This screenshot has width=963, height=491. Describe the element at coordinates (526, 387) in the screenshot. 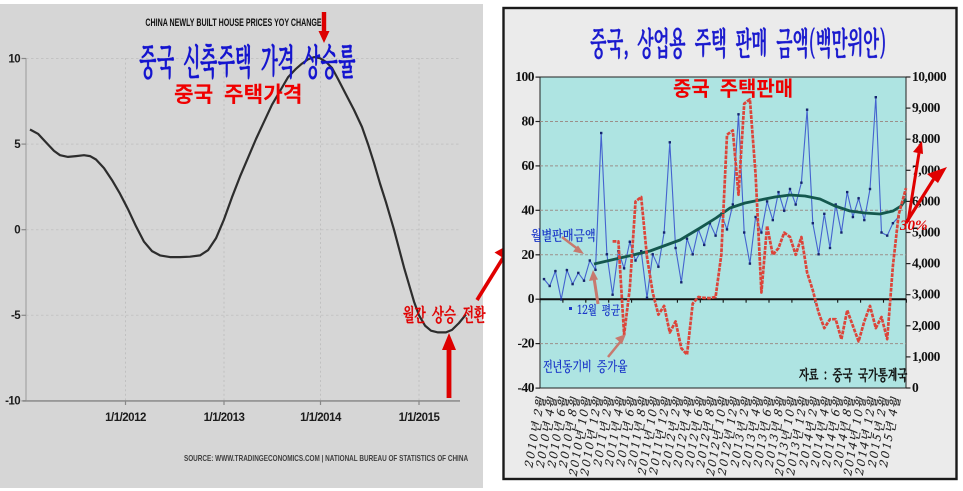

I see `svg-text: -40` at that location.